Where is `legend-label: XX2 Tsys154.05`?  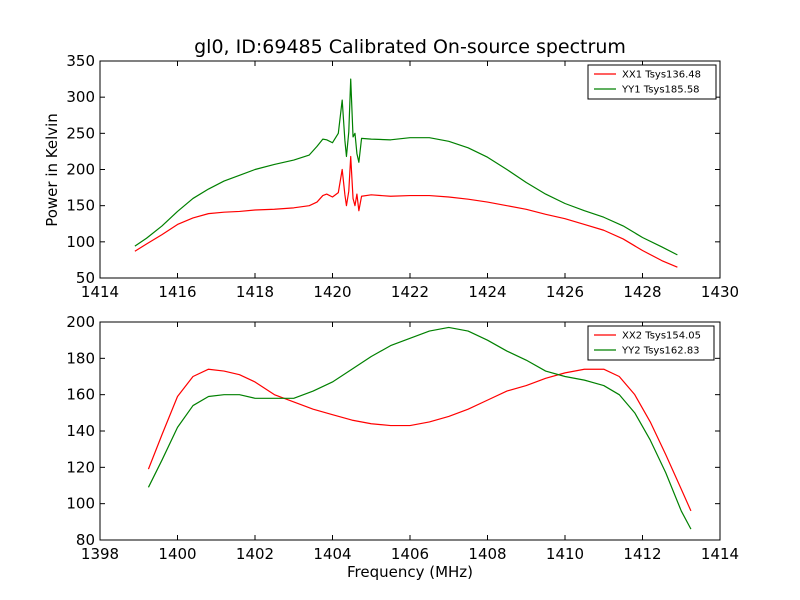 legend-label: XX2 Tsys154.05 is located at coordinates (661, 336).